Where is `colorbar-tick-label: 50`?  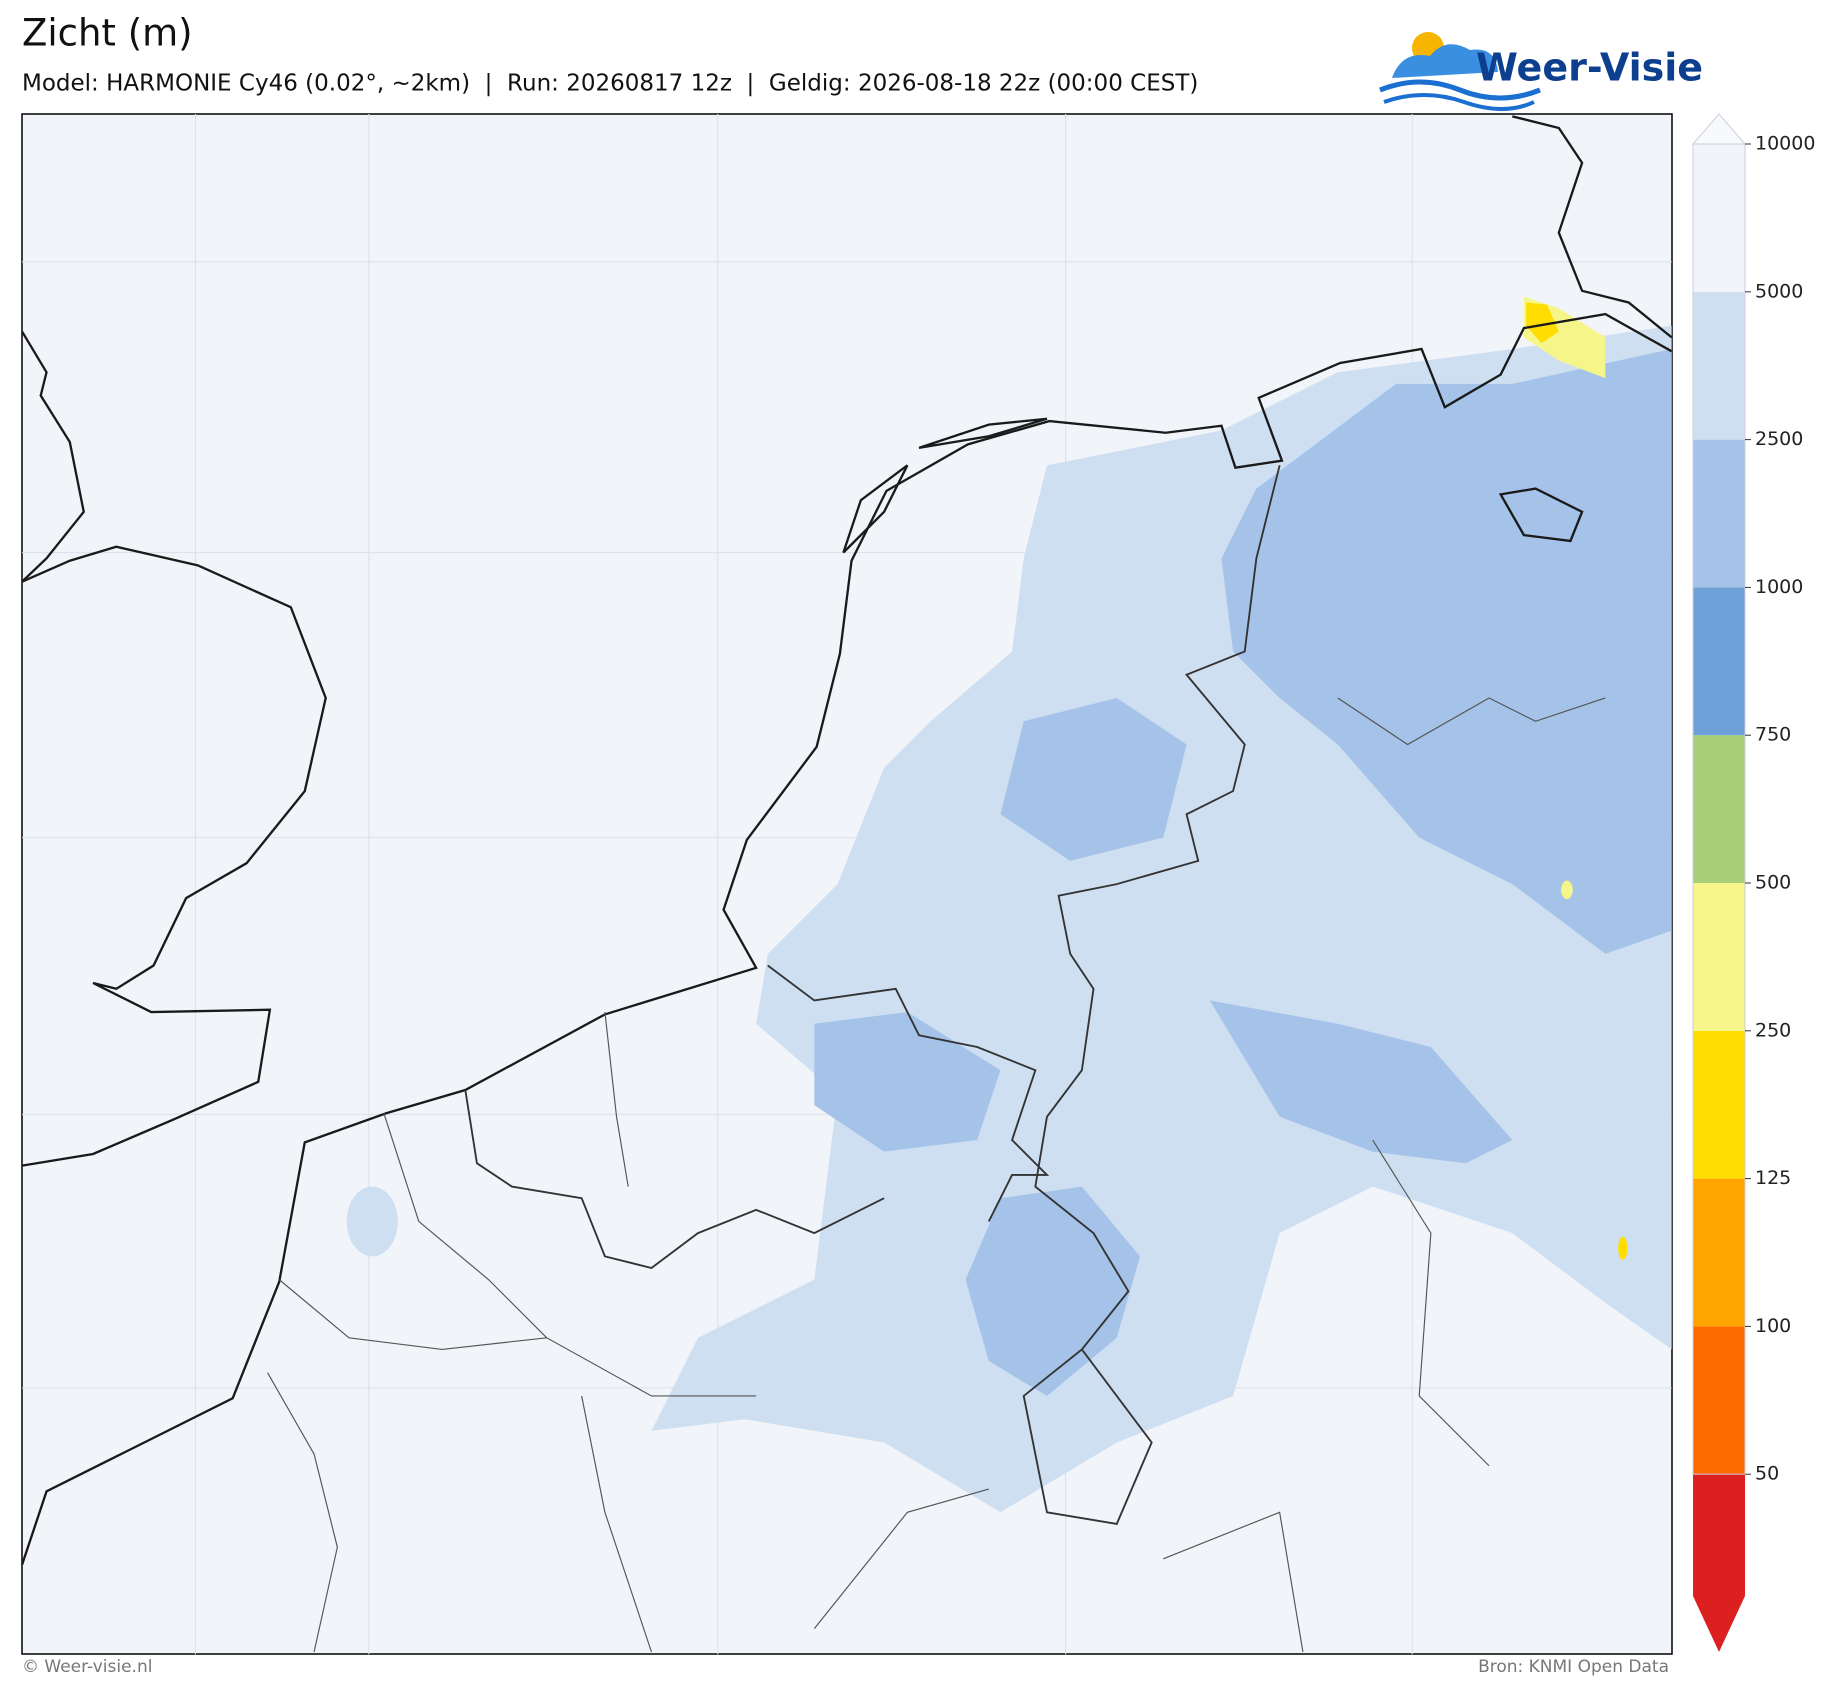
colorbar-tick-label: 50 is located at coordinates (1767, 1474).